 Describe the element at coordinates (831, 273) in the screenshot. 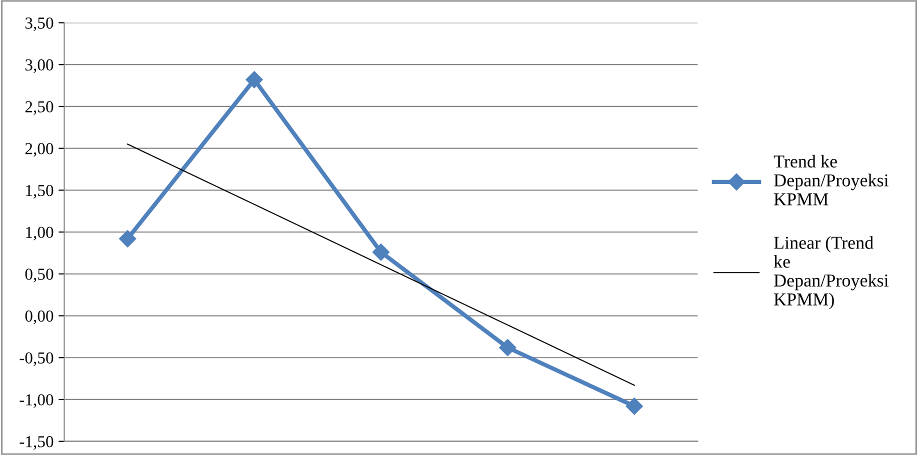

I see `legend-label: Linear (Trend ke Depan/Proyeksi KPMM)` at that location.